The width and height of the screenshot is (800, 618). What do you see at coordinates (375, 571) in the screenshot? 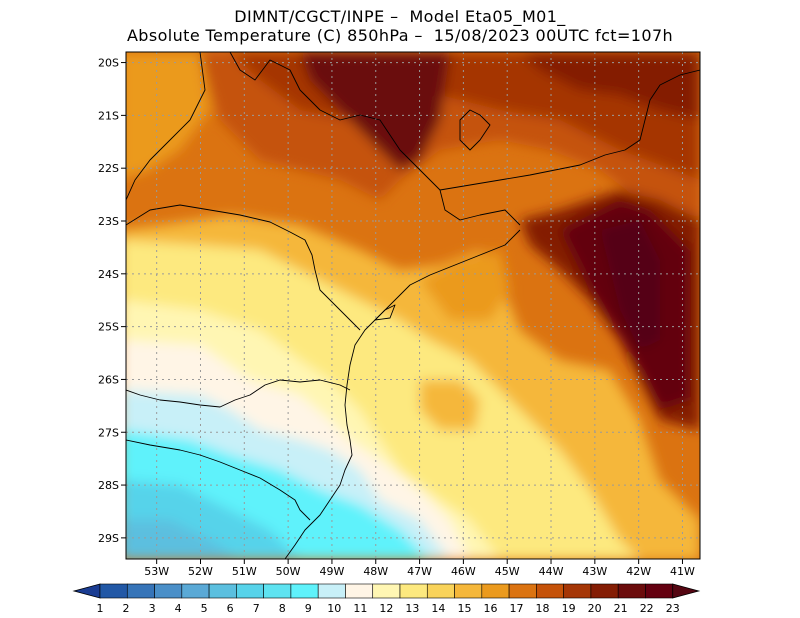
I see `lon-label: 48W` at bounding box center [375, 571].